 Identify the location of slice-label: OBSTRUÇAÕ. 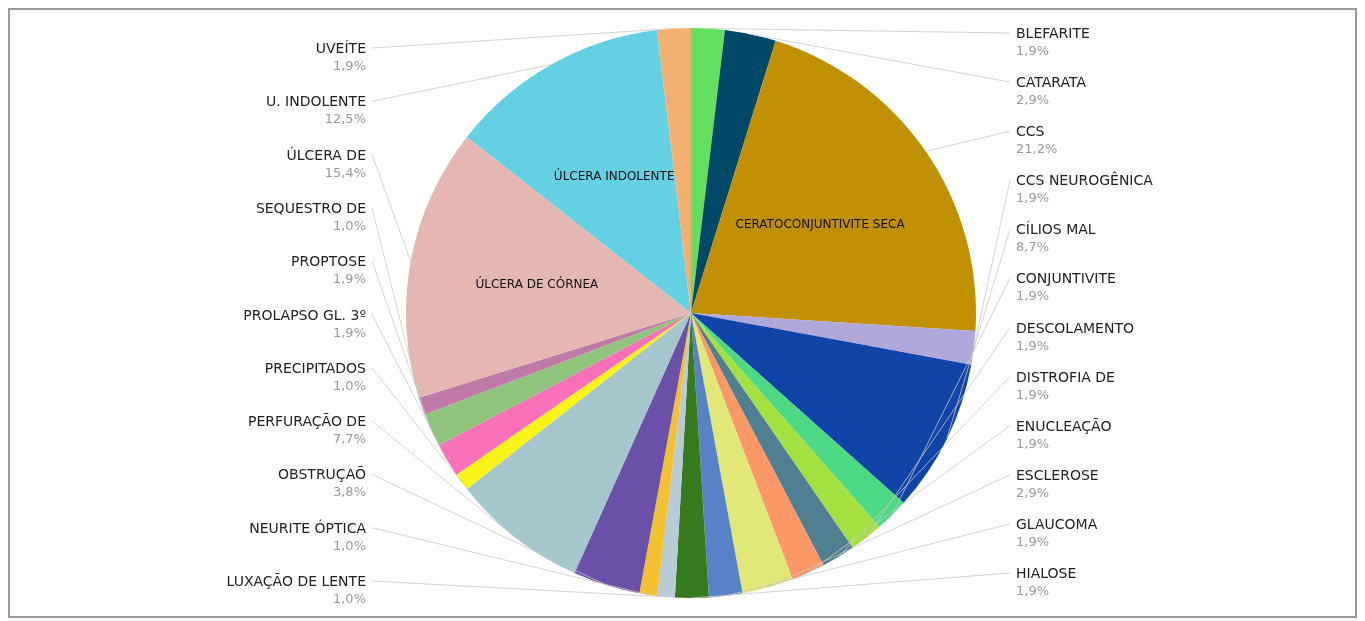
(322, 474).